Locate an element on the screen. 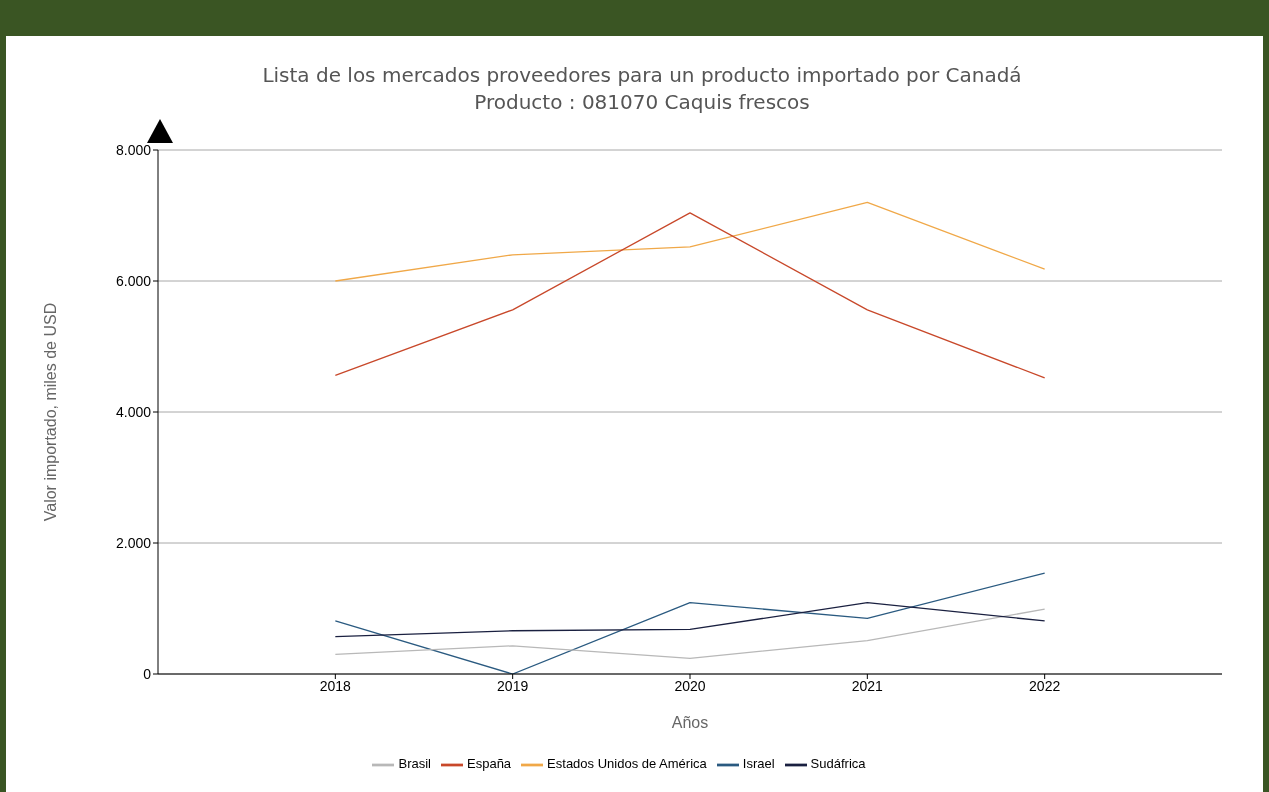 Image resolution: width=1269 pixels, height=792 pixels. x-tick-label: 2018 is located at coordinates (335, 685).